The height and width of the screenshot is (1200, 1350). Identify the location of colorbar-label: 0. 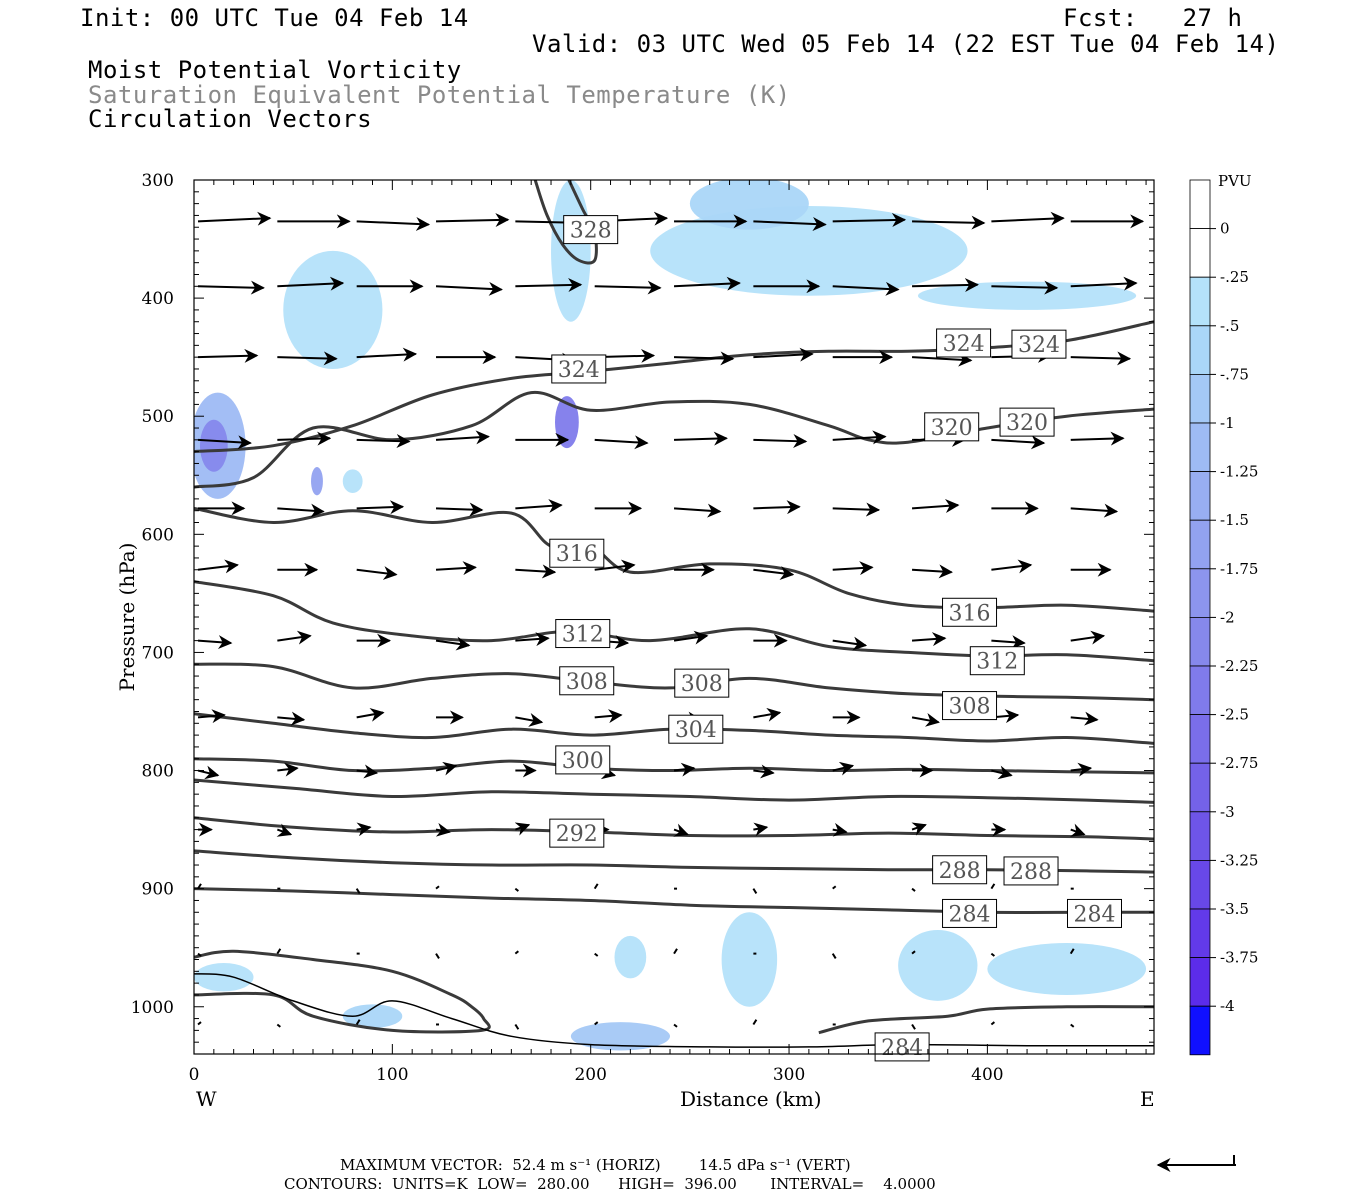
(1225, 229).